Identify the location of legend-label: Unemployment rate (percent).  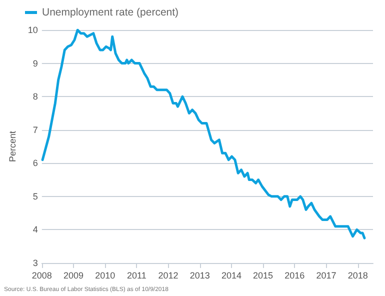
(110, 12).